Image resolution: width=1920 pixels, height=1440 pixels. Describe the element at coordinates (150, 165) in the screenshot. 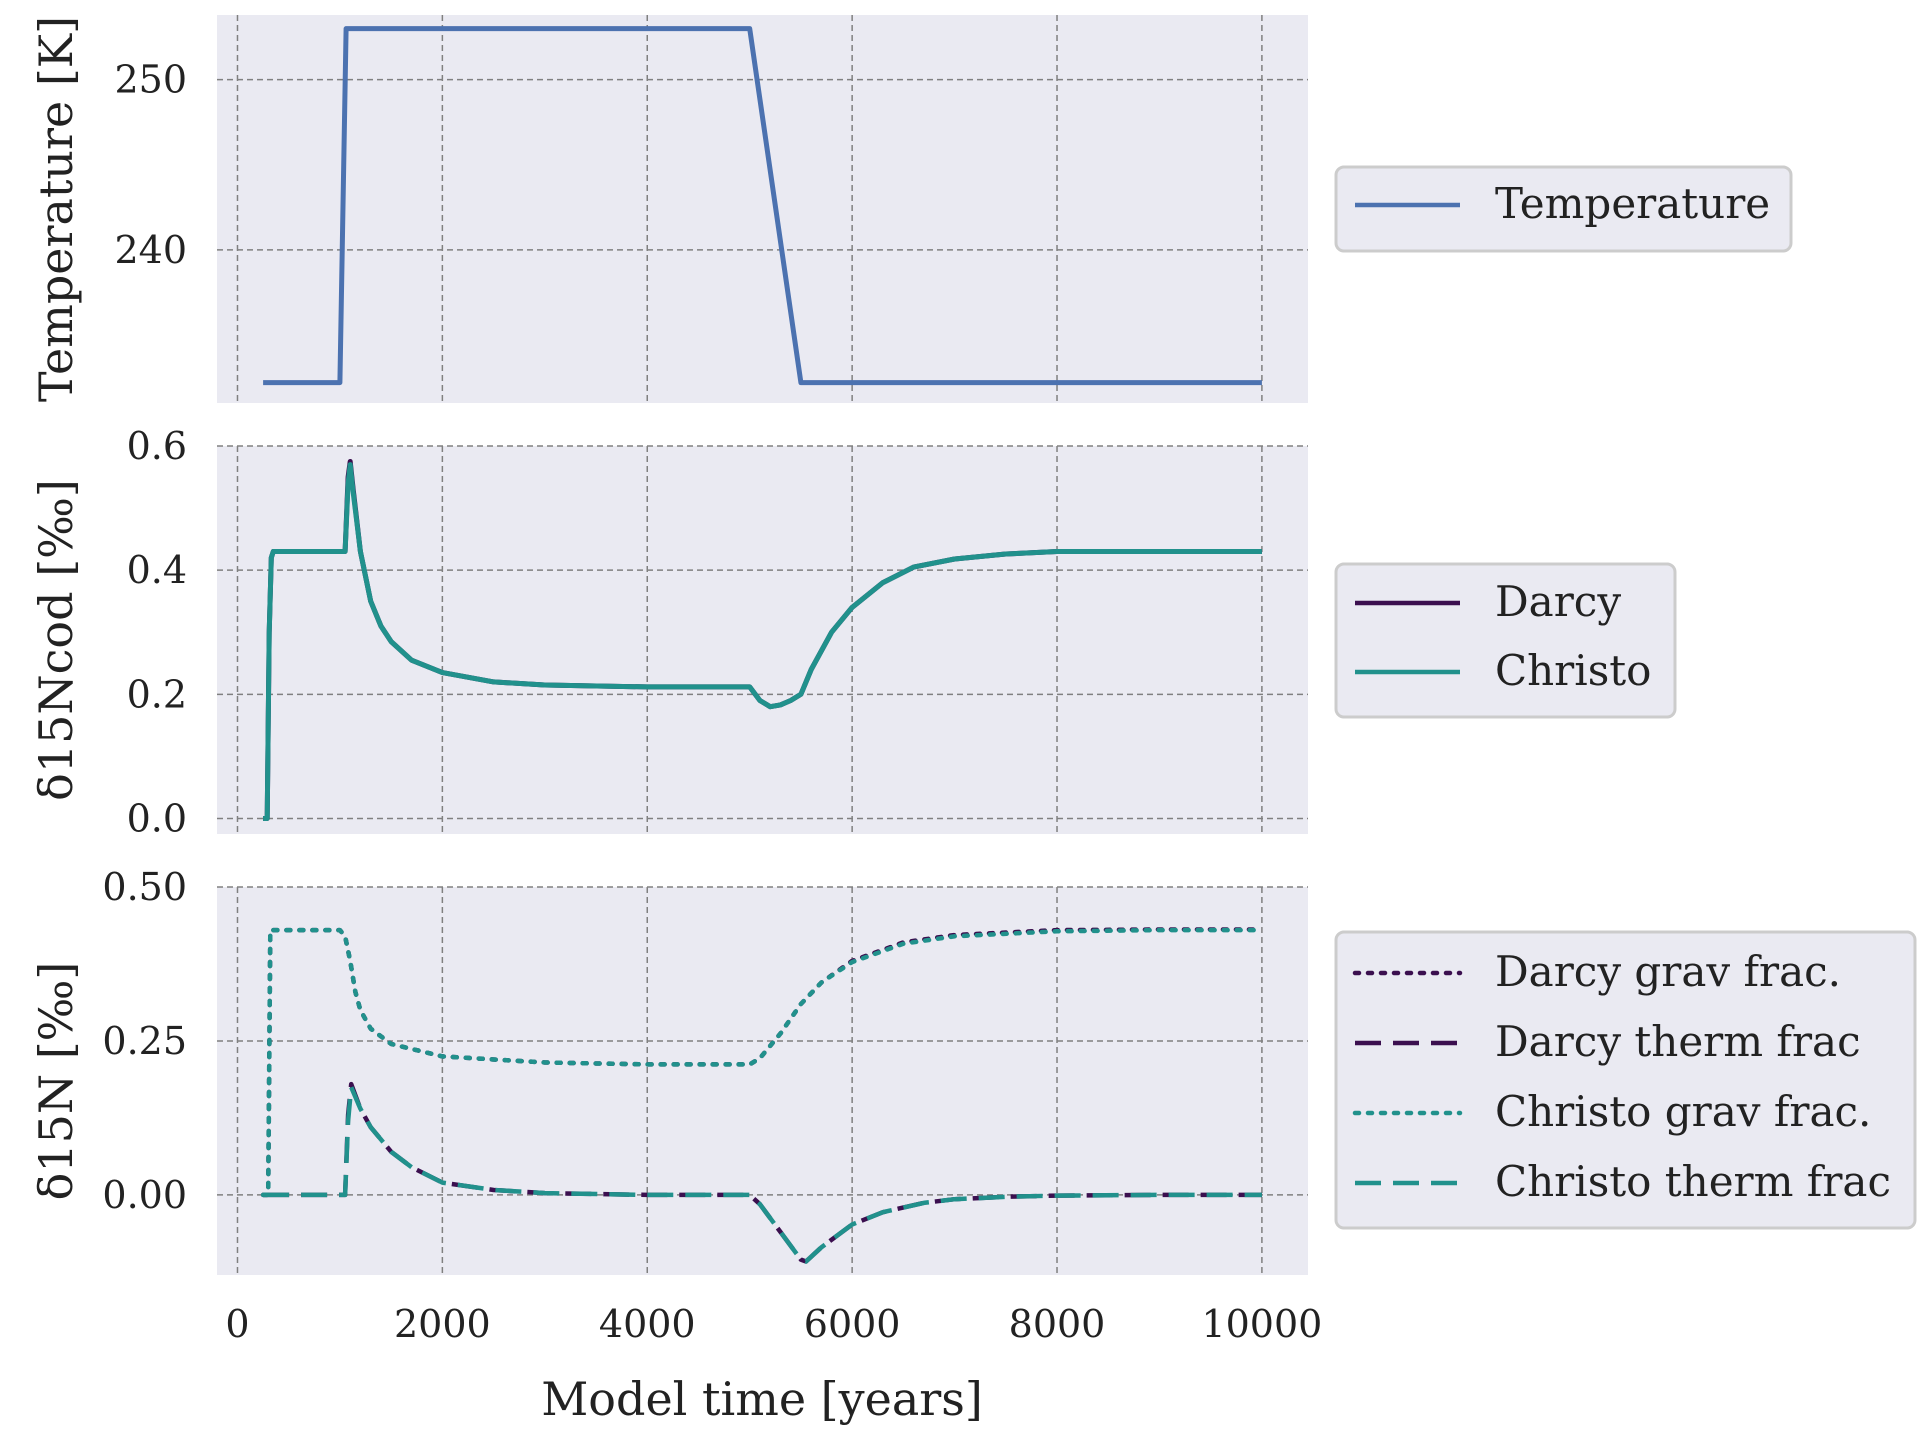

I see `temperature-y-ticks: 240 250` at that location.